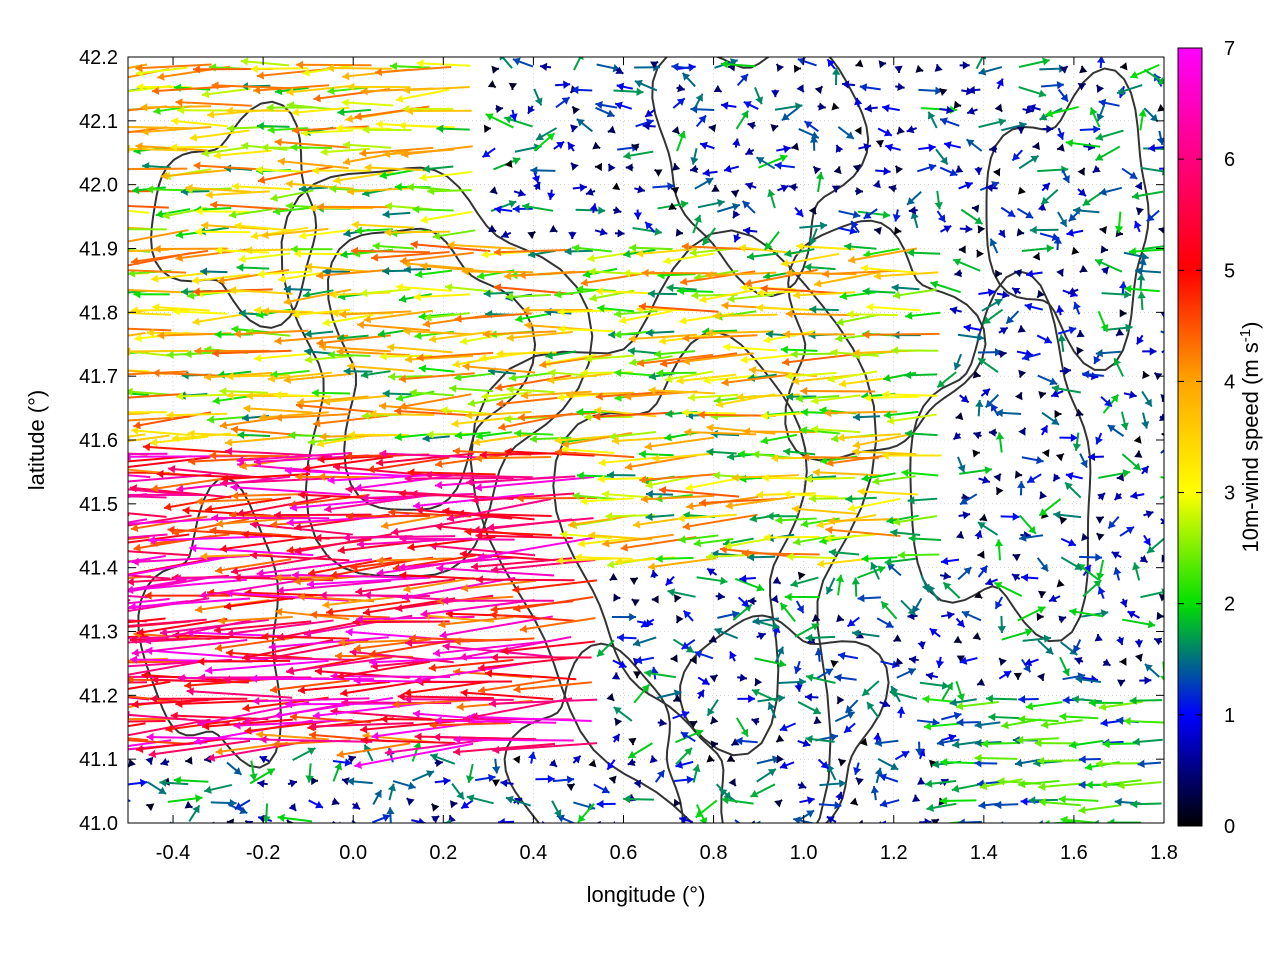 This screenshot has height=960, width=1280. Describe the element at coordinates (1190, 437) in the screenshot. I see `colorbar` at that location.